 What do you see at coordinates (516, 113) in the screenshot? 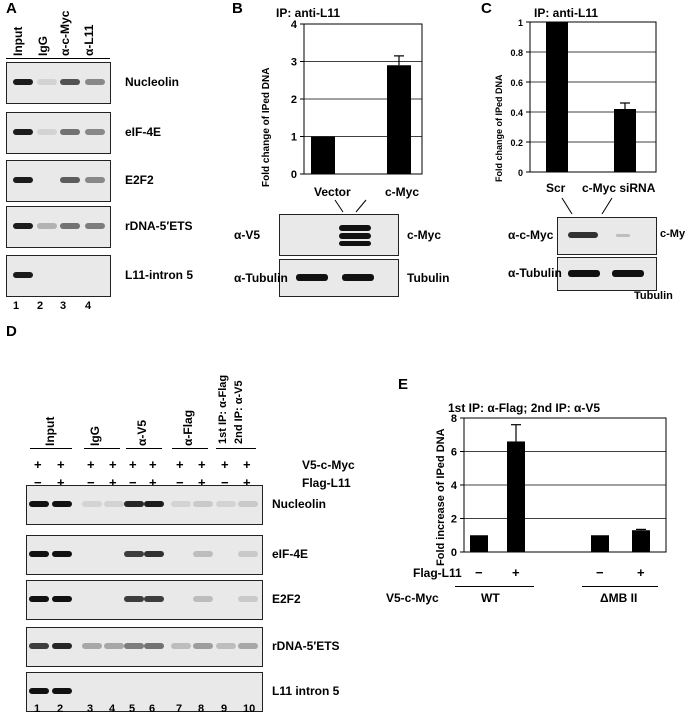
I see `y-tick-label: 0.4` at bounding box center [516, 113].